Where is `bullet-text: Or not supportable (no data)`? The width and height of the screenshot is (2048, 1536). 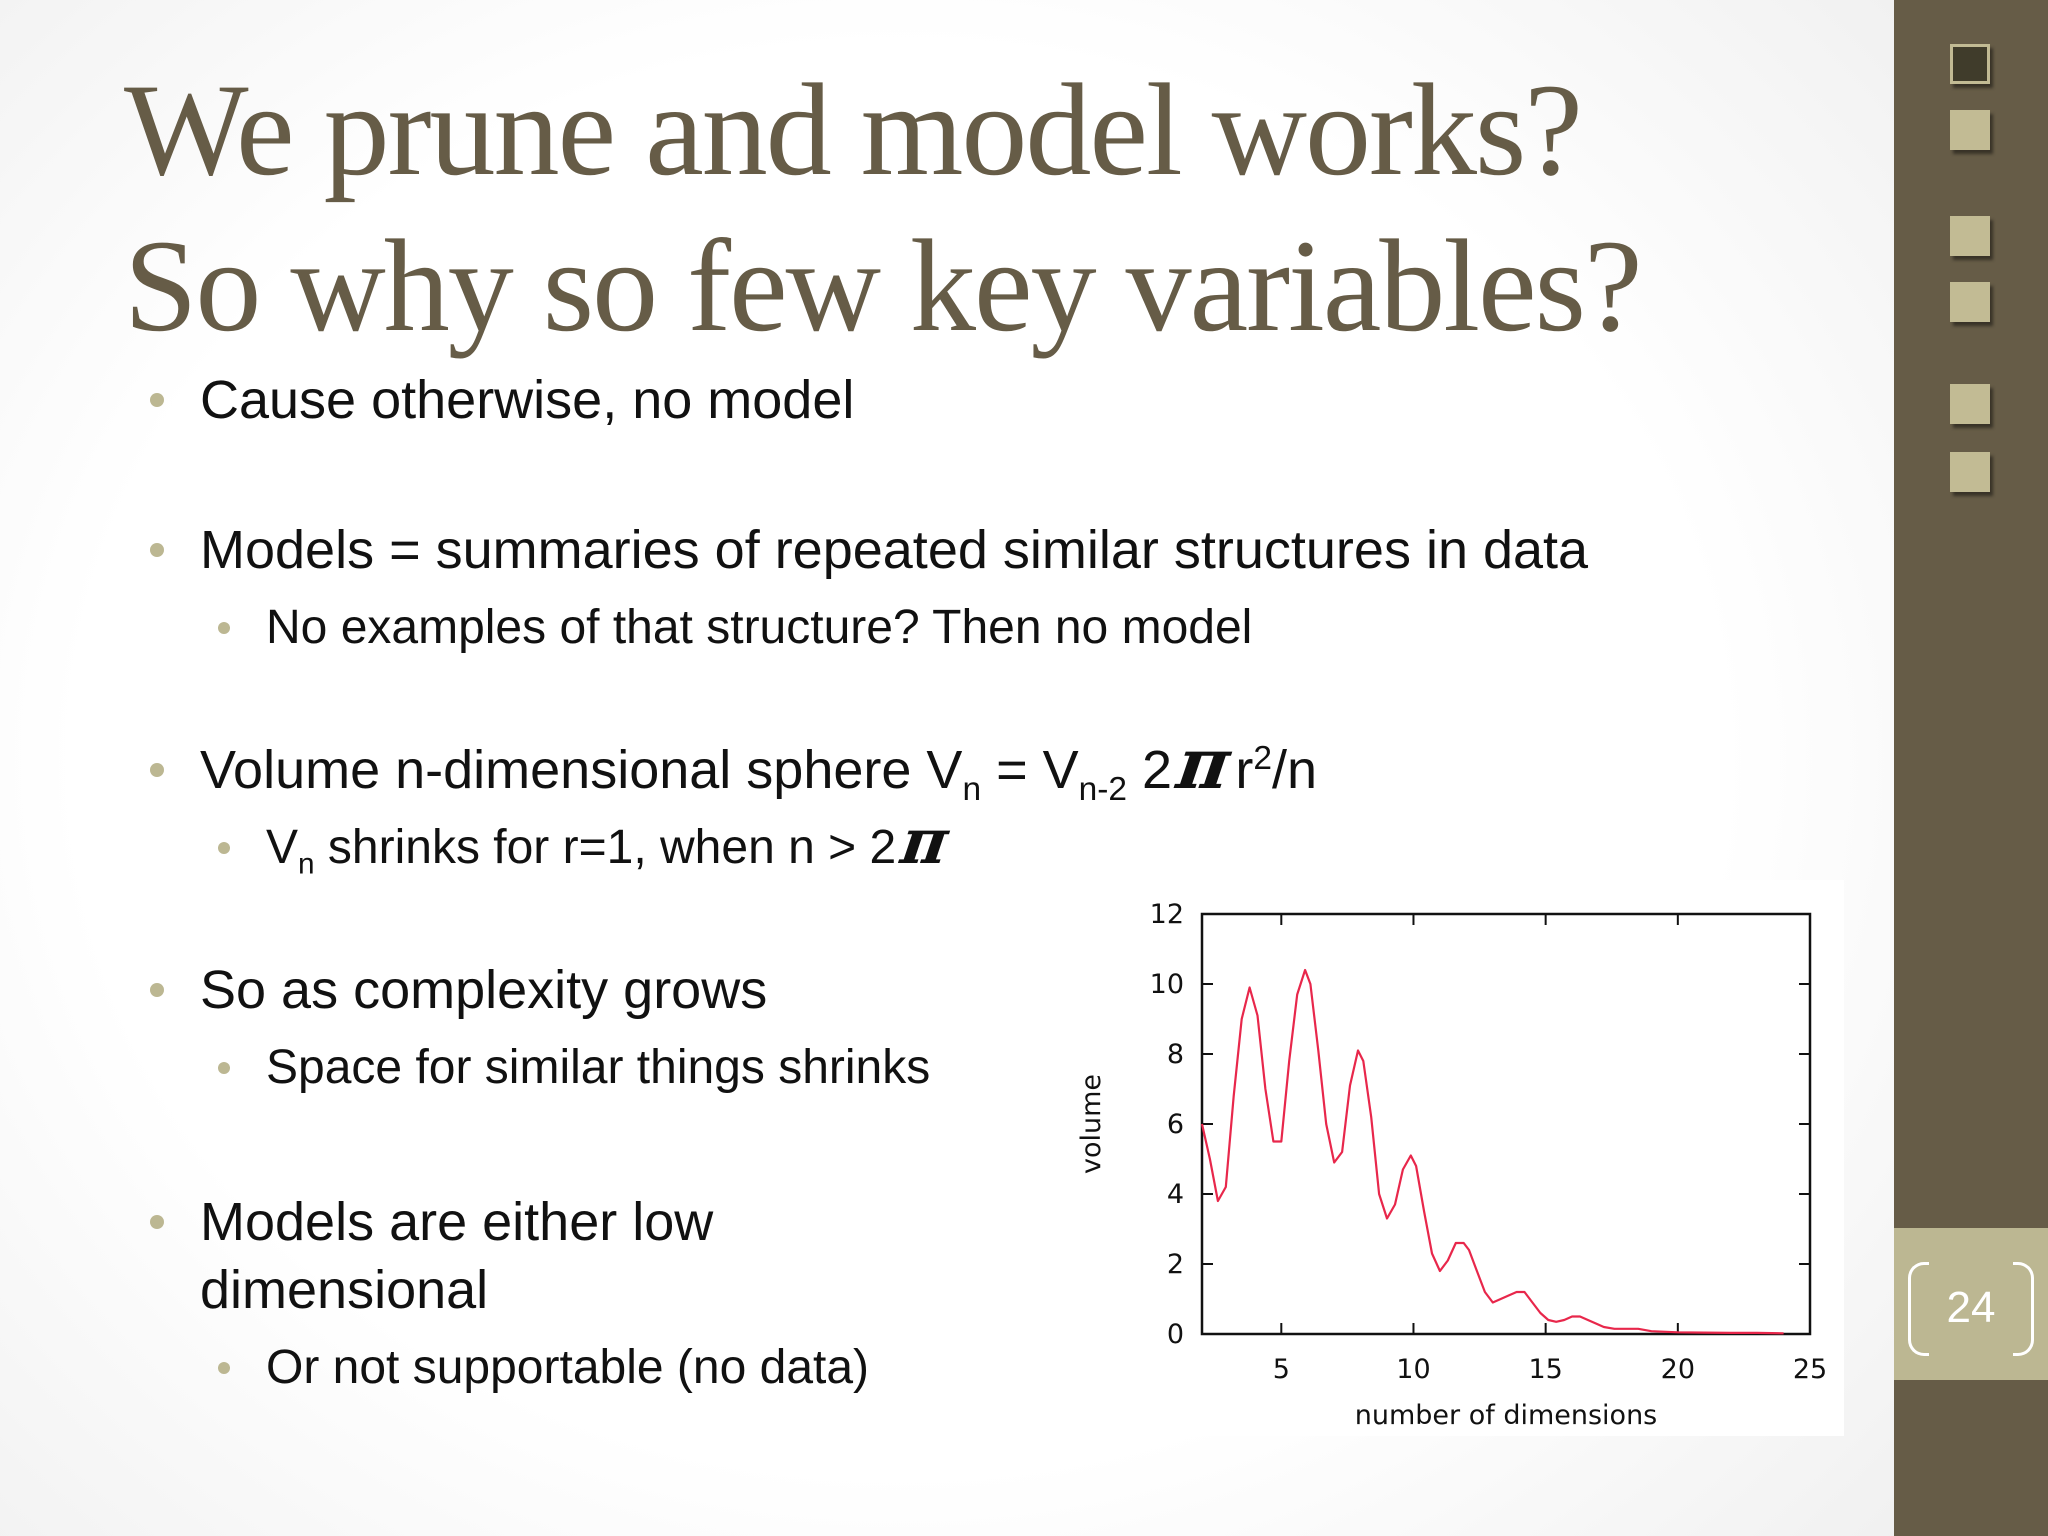 bullet-text: Or not supportable (no data) is located at coordinates (568, 1367).